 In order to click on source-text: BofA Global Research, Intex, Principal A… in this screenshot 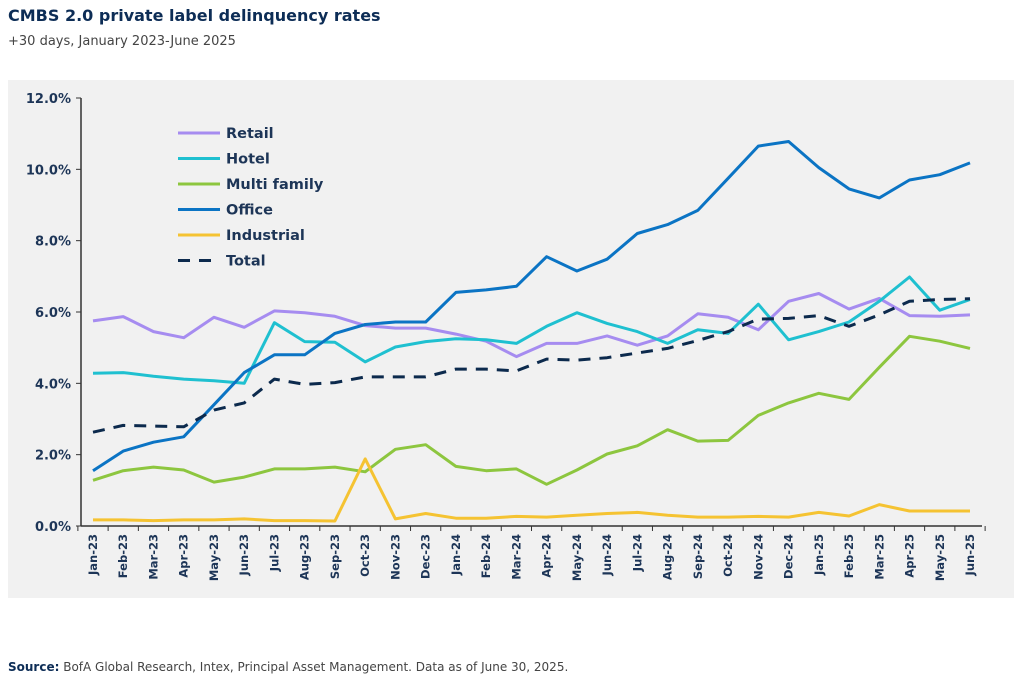, I will do `click(314, 667)`.